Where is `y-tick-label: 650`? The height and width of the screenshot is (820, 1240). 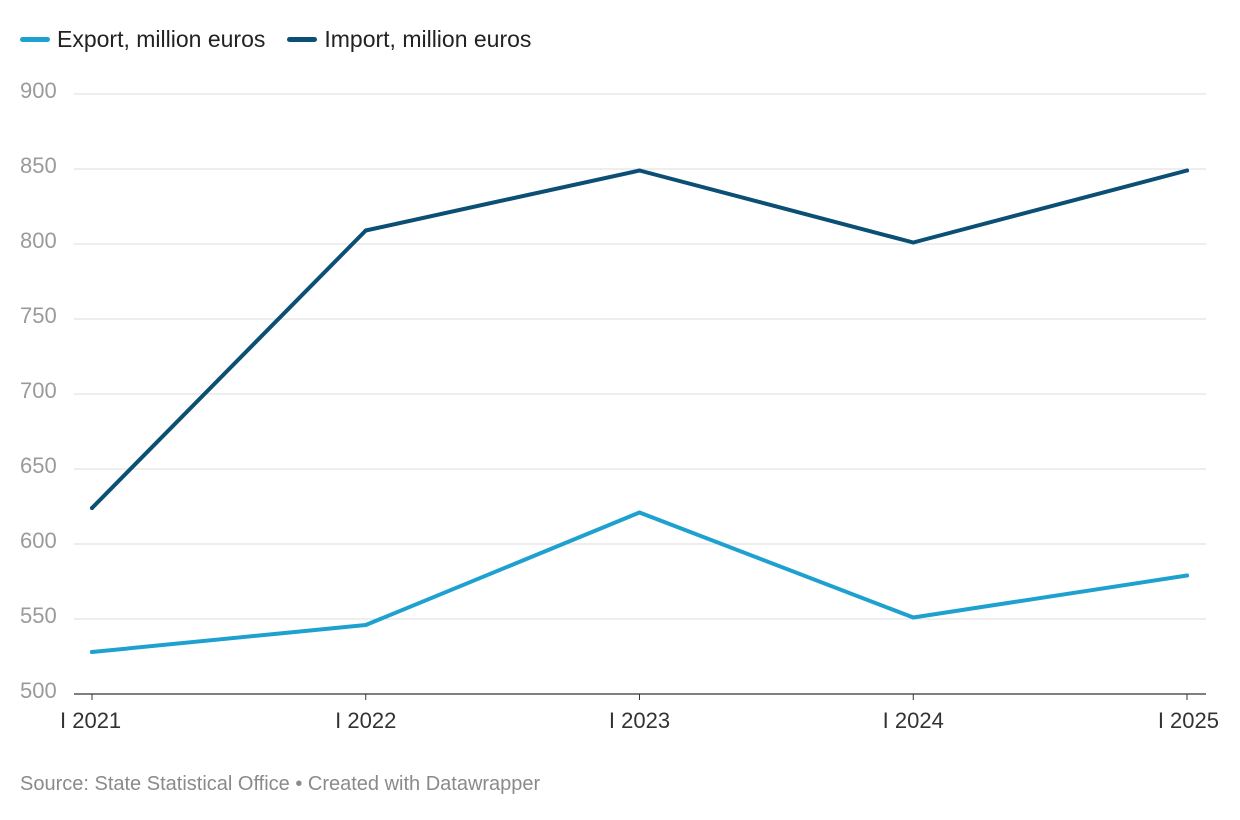
y-tick-label: 650 is located at coordinates (38, 465).